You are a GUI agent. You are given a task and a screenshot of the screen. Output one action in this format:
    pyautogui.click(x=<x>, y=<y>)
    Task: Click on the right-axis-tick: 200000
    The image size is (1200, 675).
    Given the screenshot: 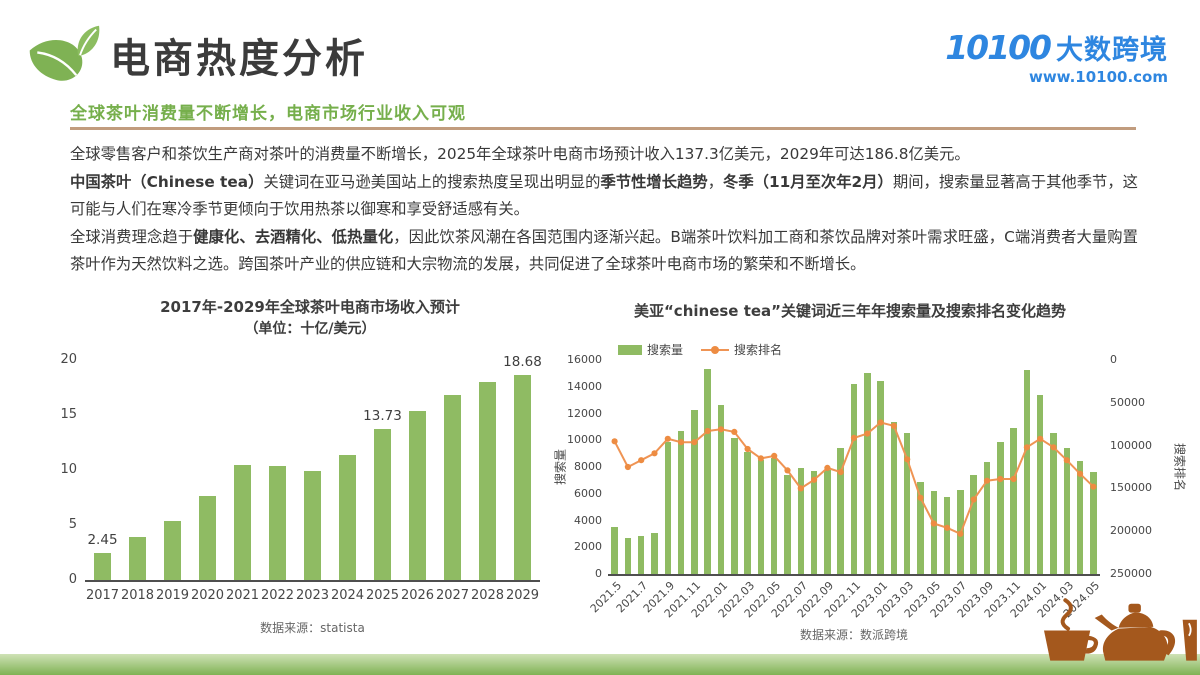 What is the action you would take?
    pyautogui.click(x=1131, y=531)
    